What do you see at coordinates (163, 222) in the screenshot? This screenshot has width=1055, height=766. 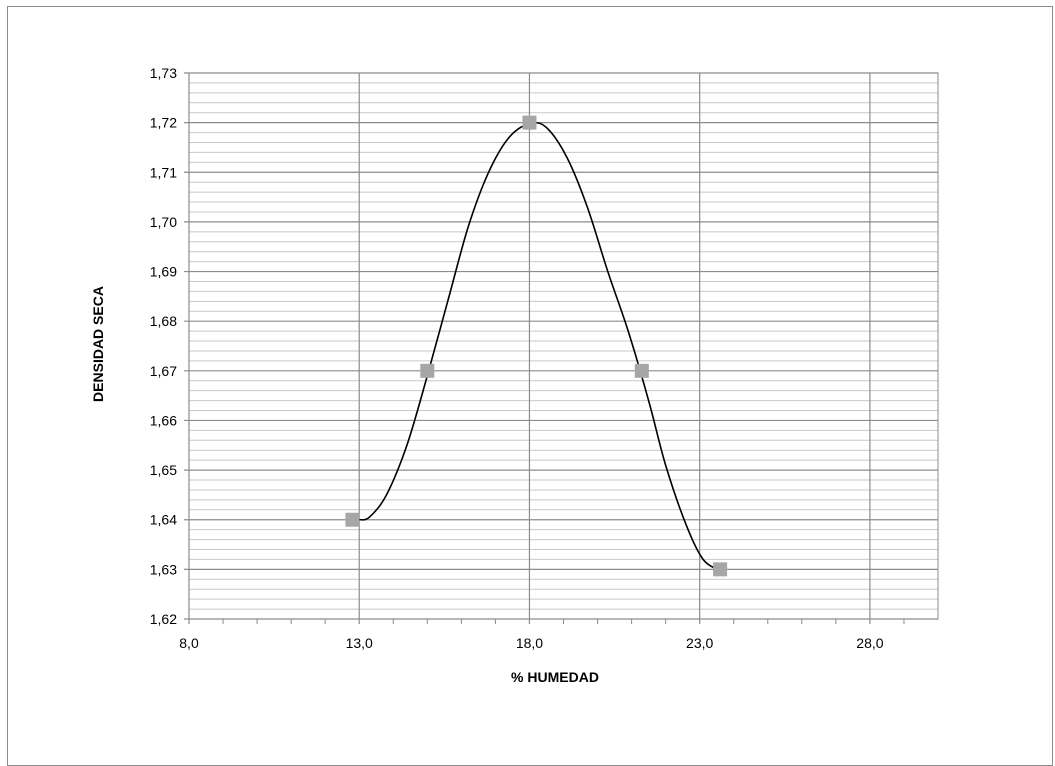 I see `y-tick-label: 1,70` at bounding box center [163, 222].